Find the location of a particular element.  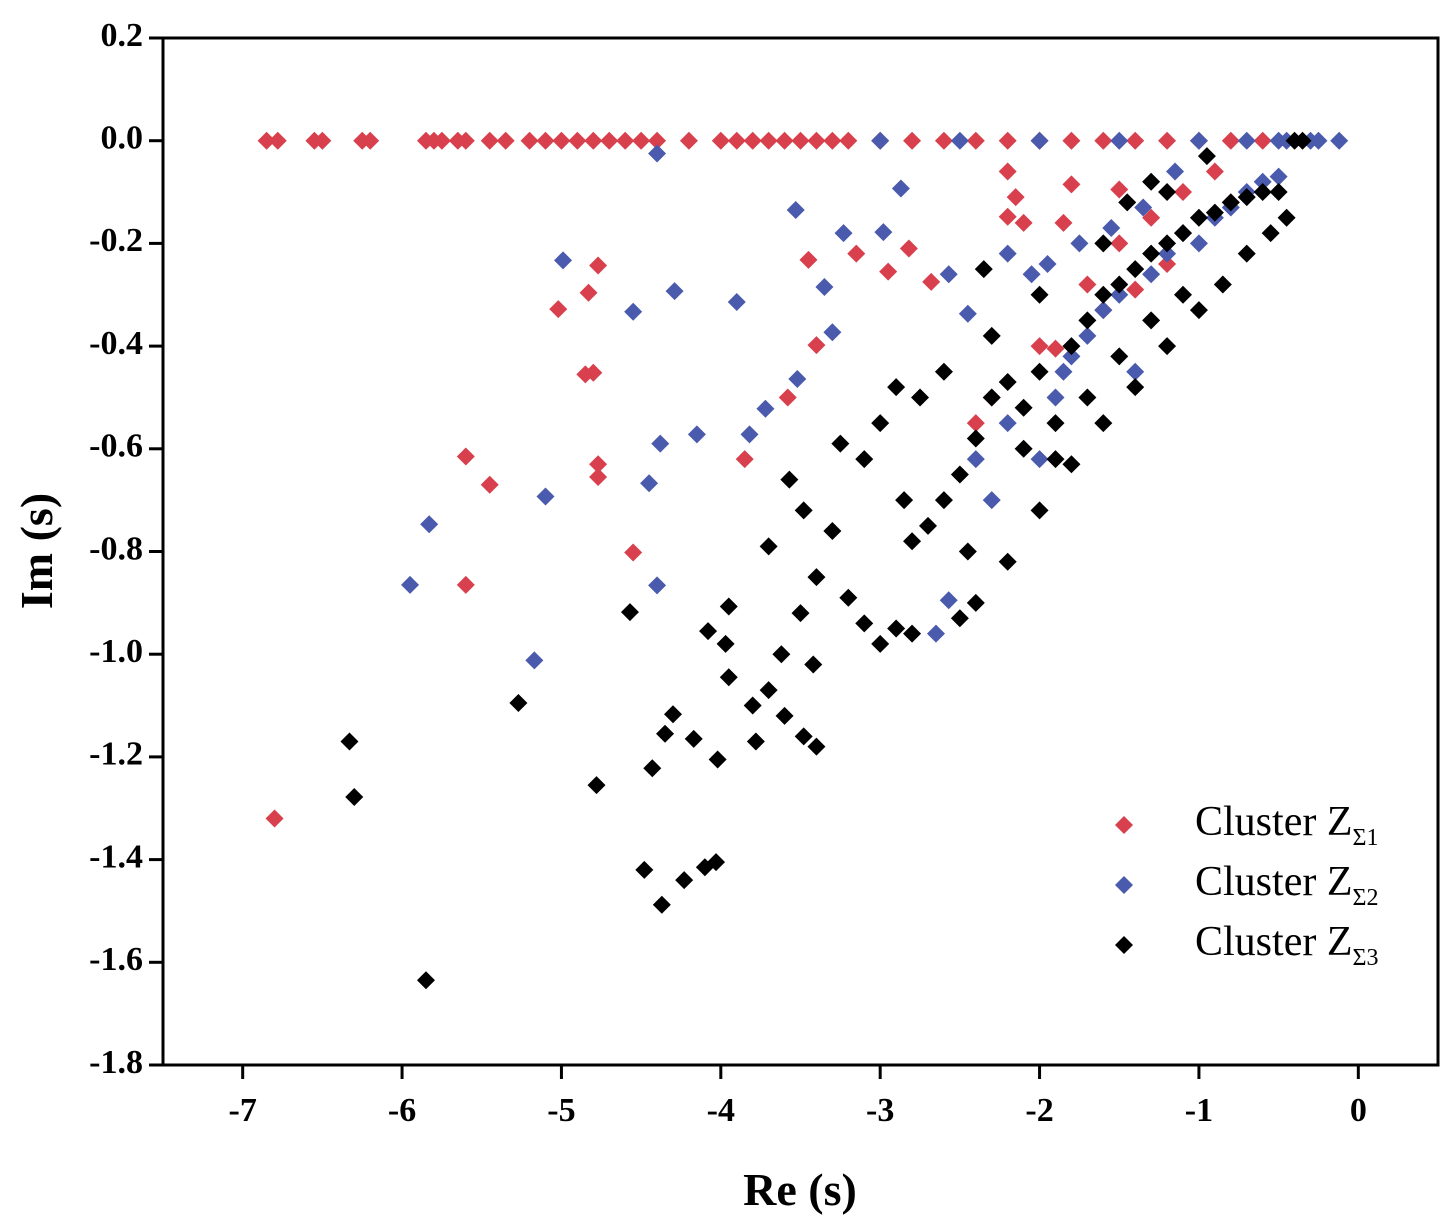

y-axis-label: Im (s) is located at coordinates (36, 551).